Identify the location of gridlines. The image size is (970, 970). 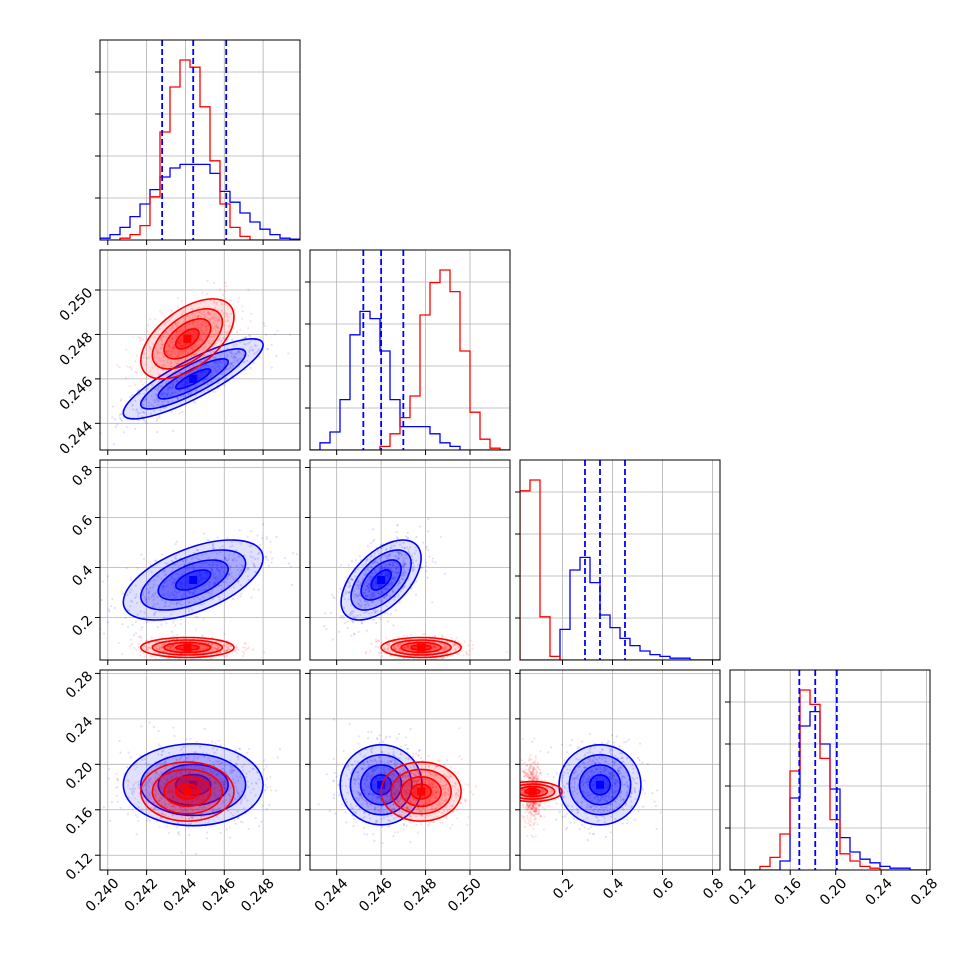
(200, 350).